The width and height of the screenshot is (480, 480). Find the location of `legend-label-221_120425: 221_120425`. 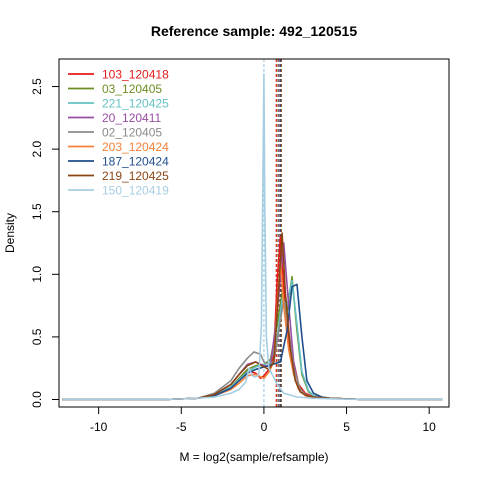

legend-label-221_120425: 221_120425 is located at coordinates (135, 104).